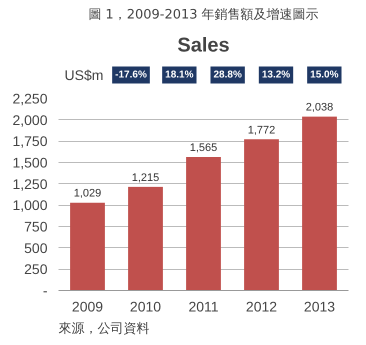 The width and height of the screenshot is (366, 345). What do you see at coordinates (104, 329) in the screenshot?
I see `text: 來源，公司資料` at bounding box center [104, 329].